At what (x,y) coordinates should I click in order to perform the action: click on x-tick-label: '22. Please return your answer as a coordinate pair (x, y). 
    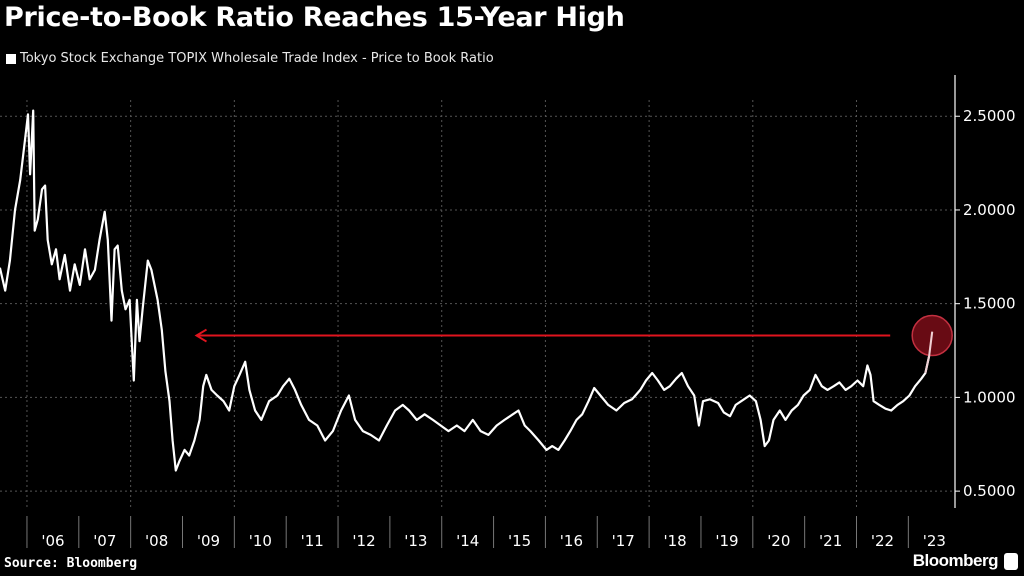
    Looking at the image, I should click on (882, 541).